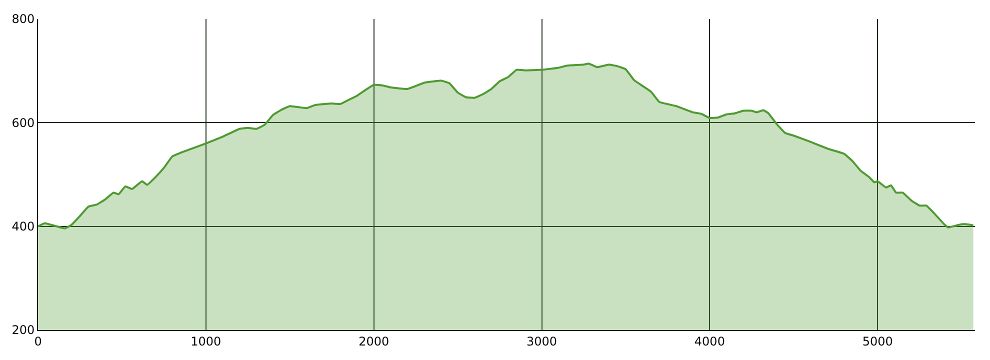  I want to click on x-tick-label: 1000, so click(206, 341).